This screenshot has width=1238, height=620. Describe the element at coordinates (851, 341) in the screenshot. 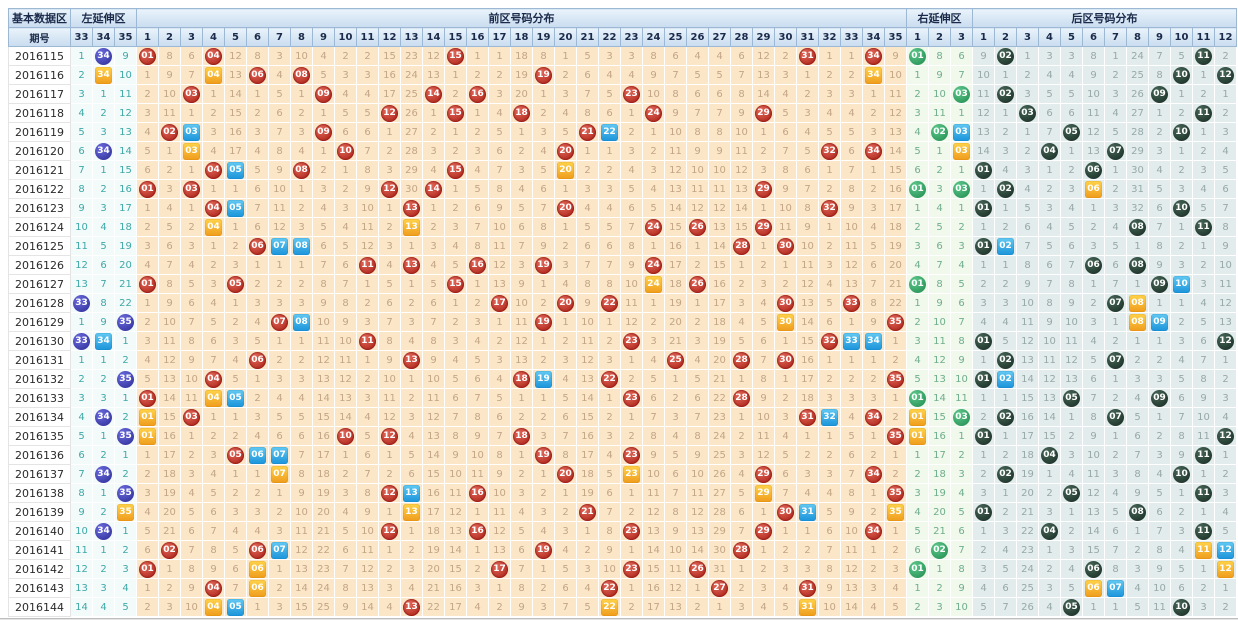

I see `consecutive-marker: 33` at that location.